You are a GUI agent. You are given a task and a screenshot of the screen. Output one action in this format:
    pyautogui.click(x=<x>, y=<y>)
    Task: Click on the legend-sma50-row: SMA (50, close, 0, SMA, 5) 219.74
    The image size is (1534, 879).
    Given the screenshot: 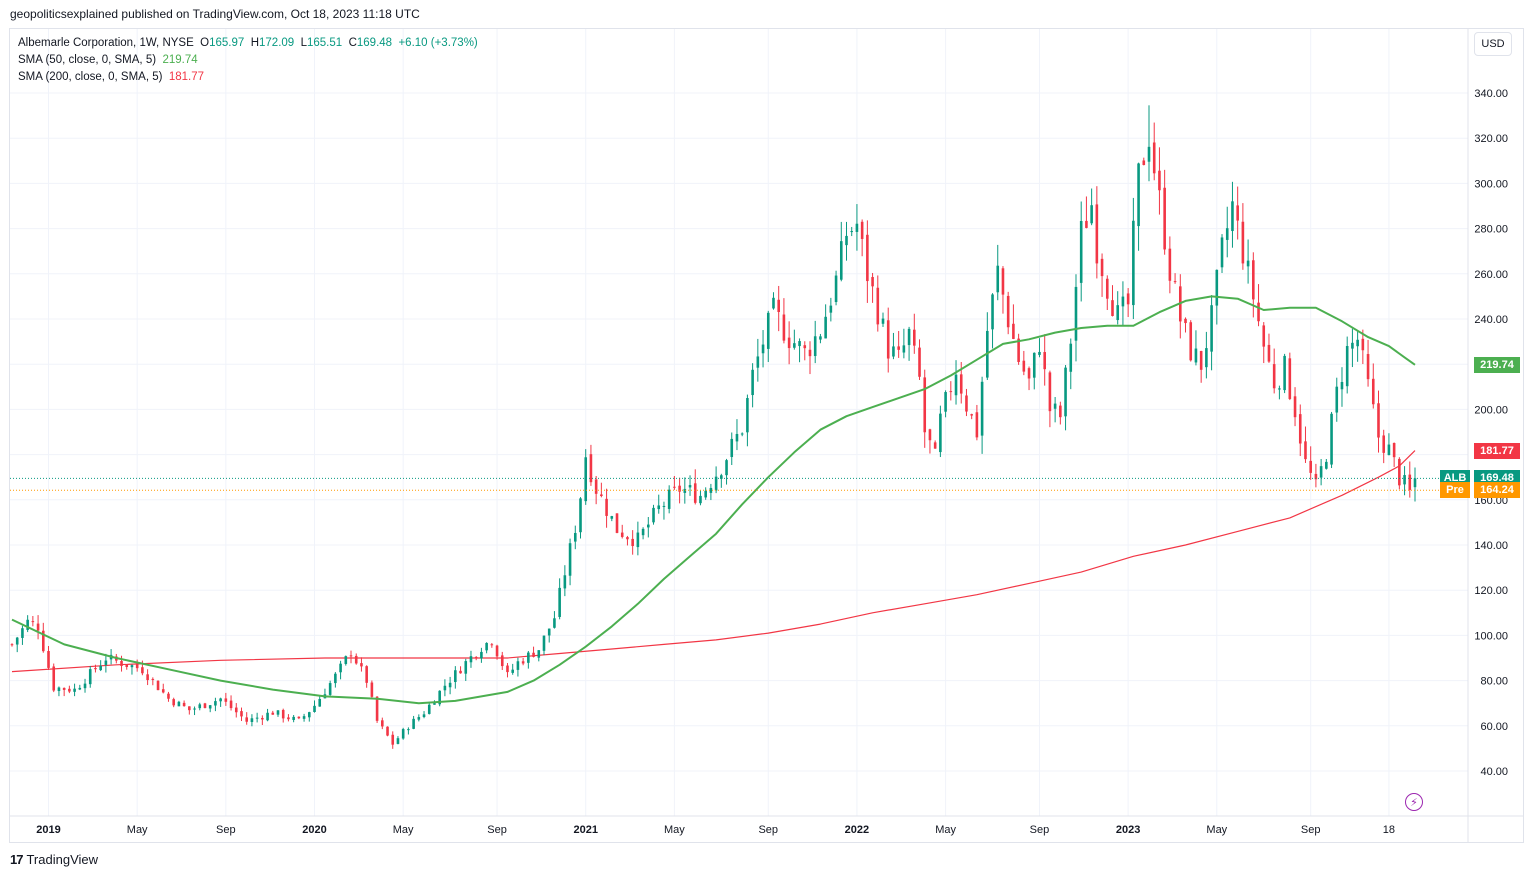 What is the action you would take?
    pyautogui.click(x=248, y=60)
    